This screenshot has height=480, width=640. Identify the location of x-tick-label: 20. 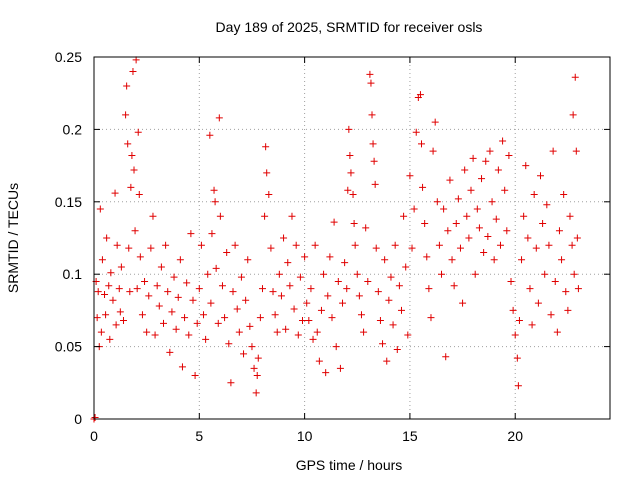
(515, 436).